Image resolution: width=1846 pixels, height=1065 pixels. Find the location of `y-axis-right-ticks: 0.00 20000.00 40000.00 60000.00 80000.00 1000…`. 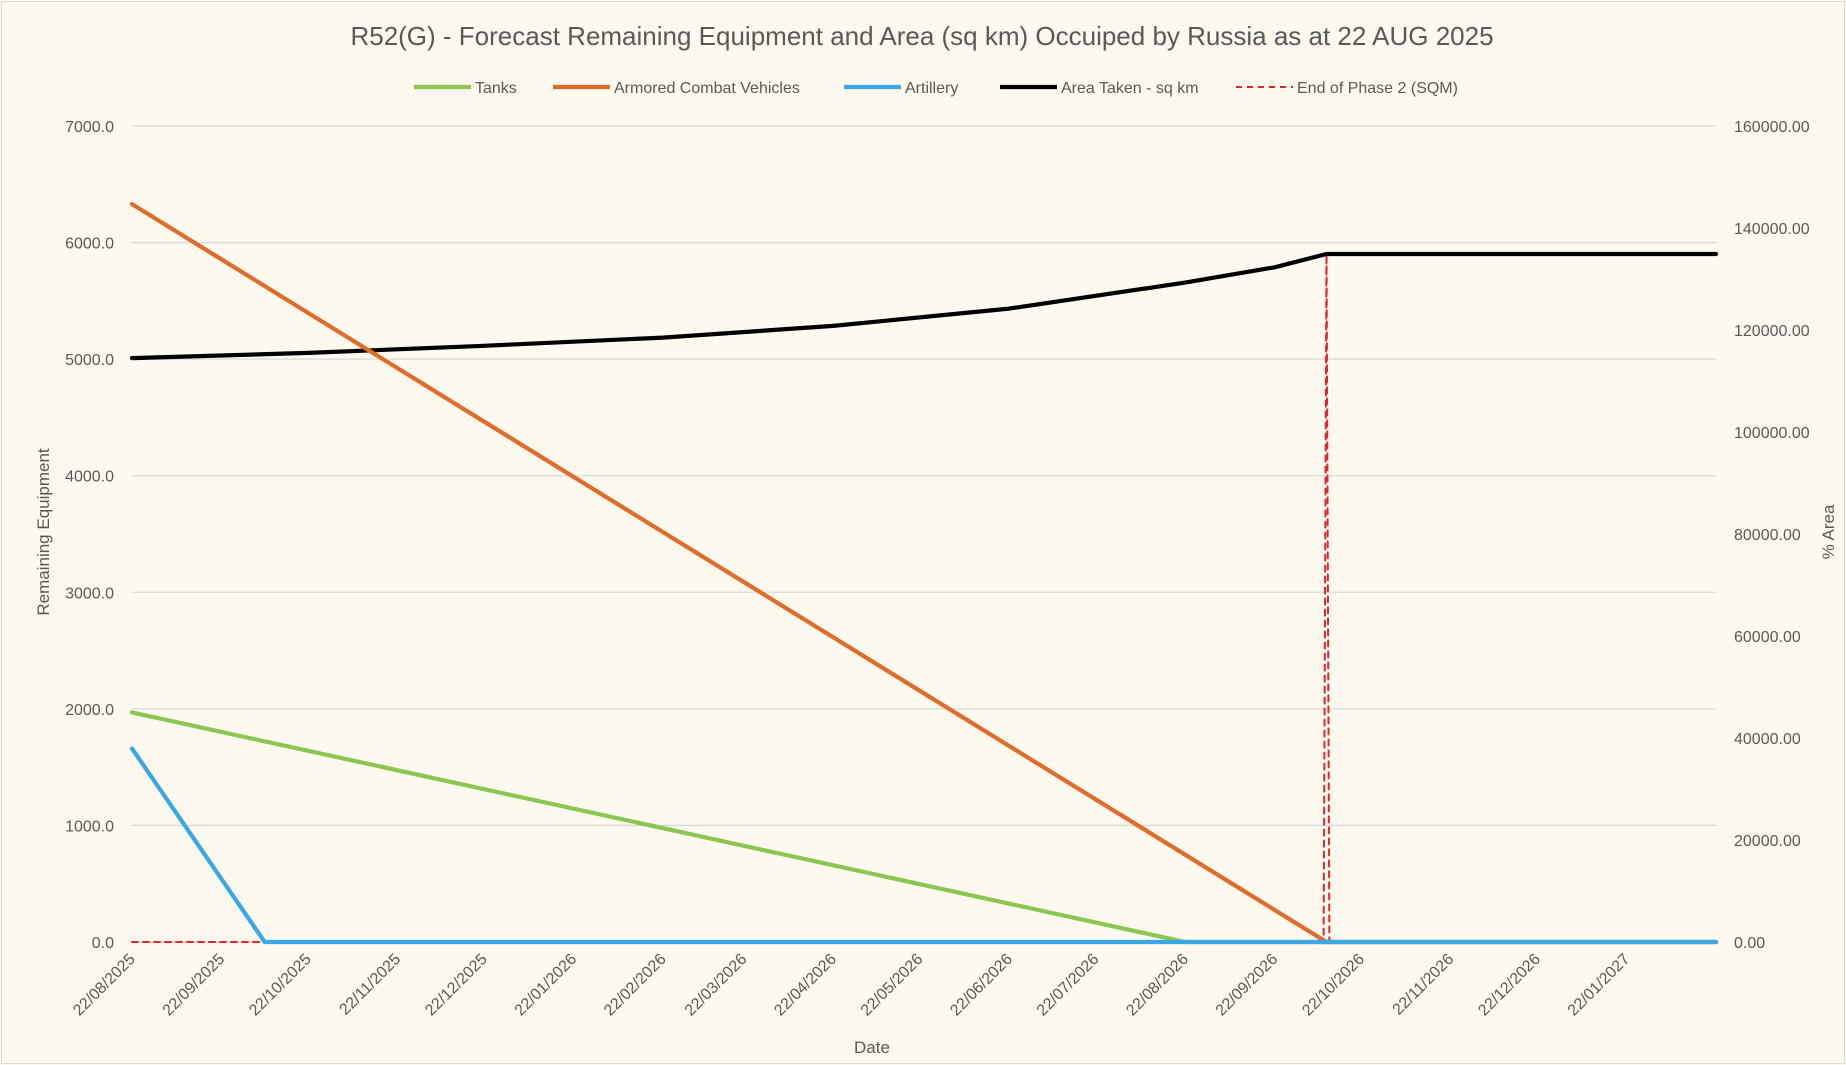

y-axis-right-ticks: 0.00 20000.00 40000.00 60000.00 80000.00 1000… is located at coordinates (1772, 535).